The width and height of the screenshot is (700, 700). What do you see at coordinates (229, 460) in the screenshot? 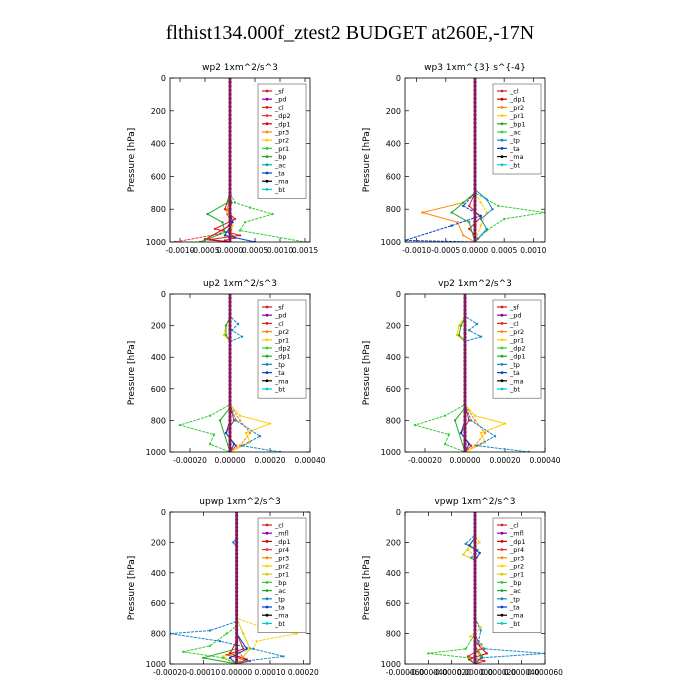
I see `x-tick-label: 0.00000` at bounding box center [229, 460].